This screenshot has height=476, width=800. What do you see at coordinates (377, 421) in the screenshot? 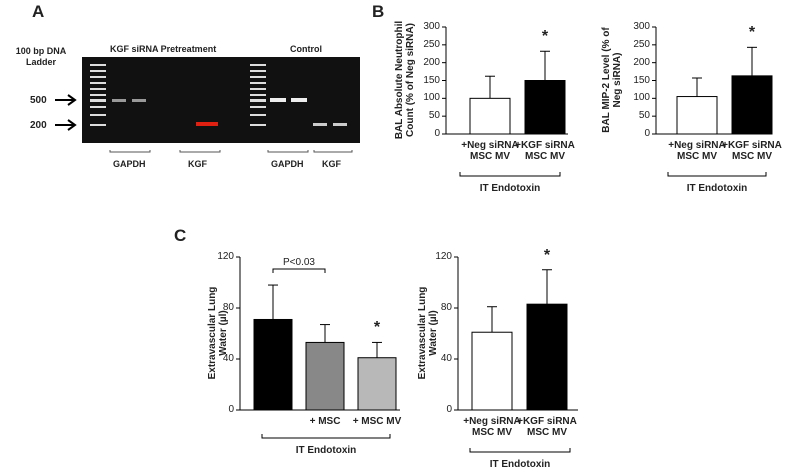
I see `x-tick-label: + MSC MV` at bounding box center [377, 421].